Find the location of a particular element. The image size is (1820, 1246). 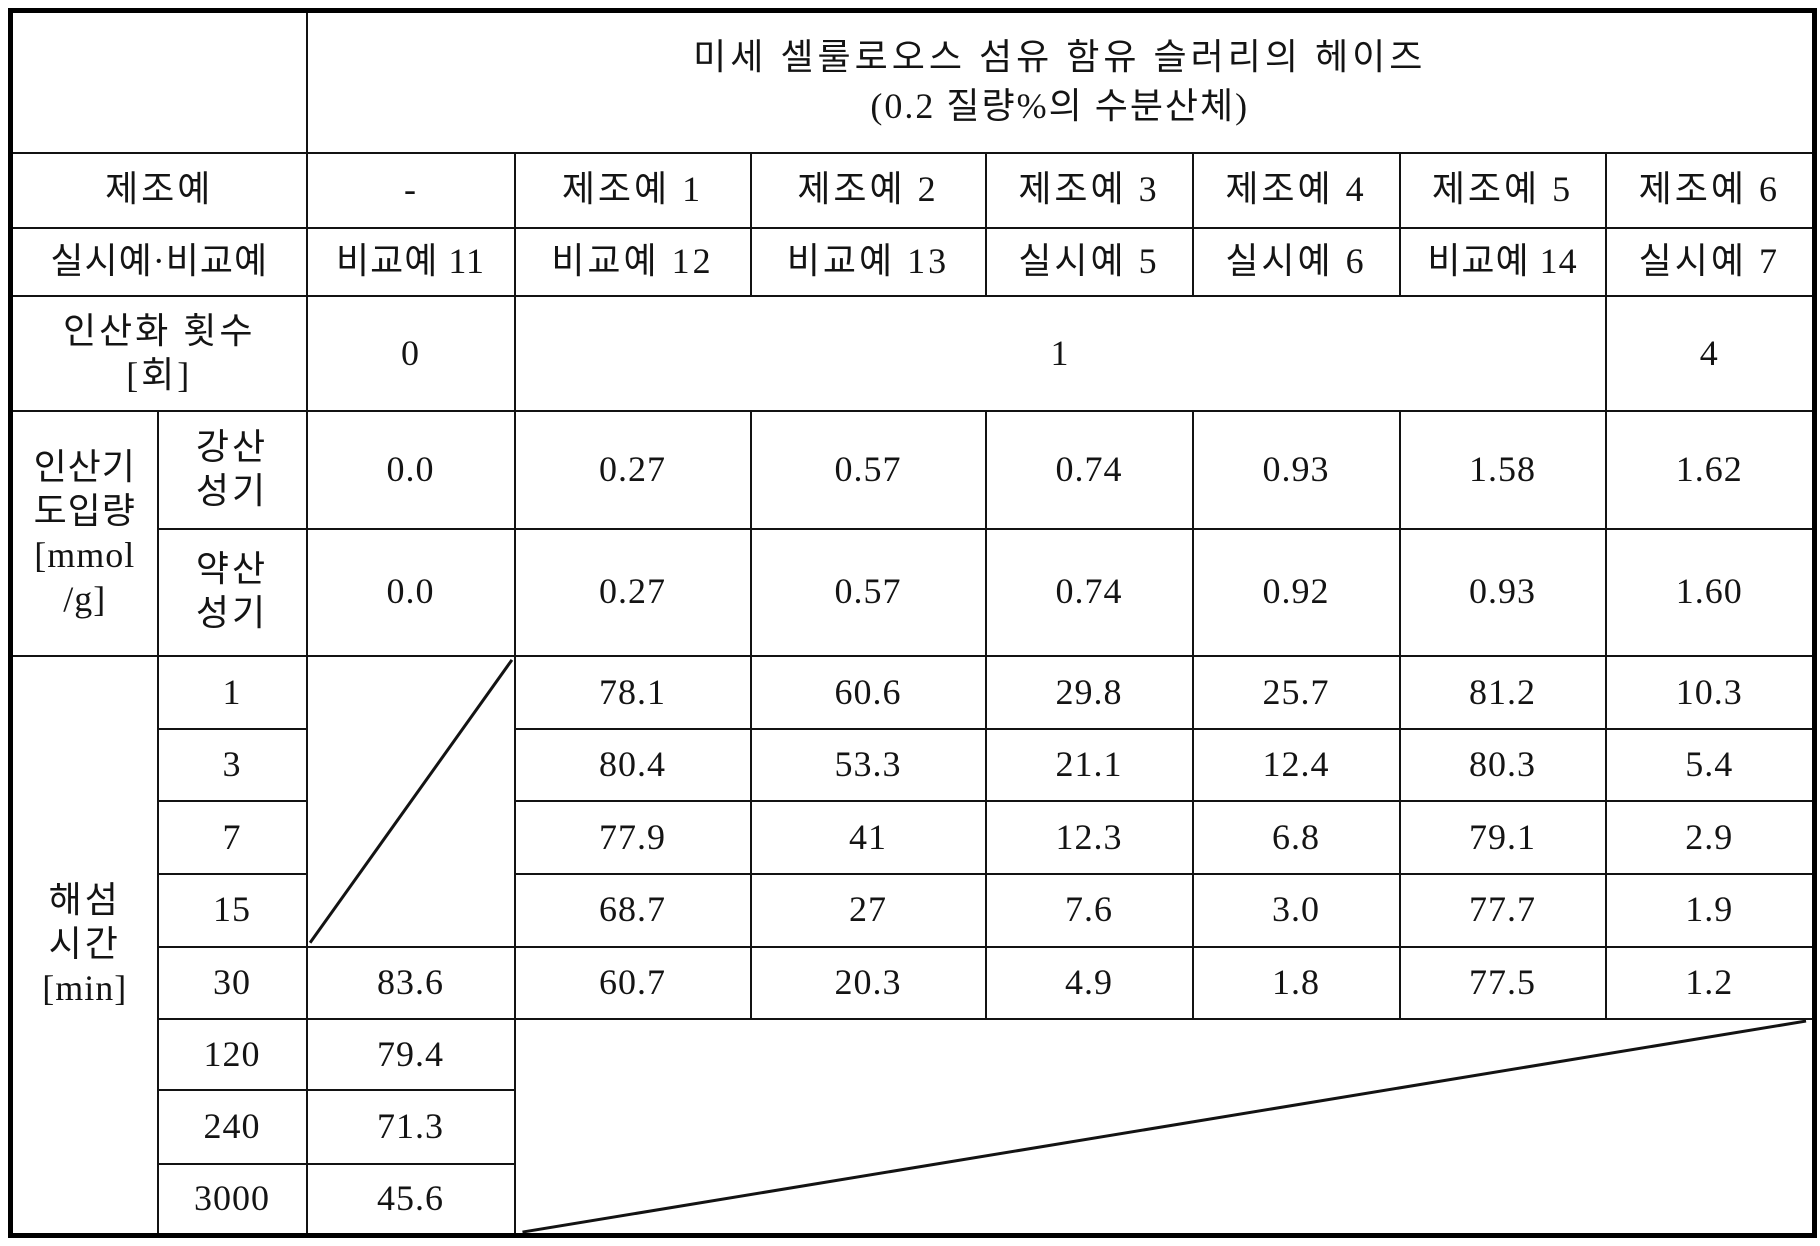

haze-value-cell: 3.0 is located at coordinates (1296, 910).